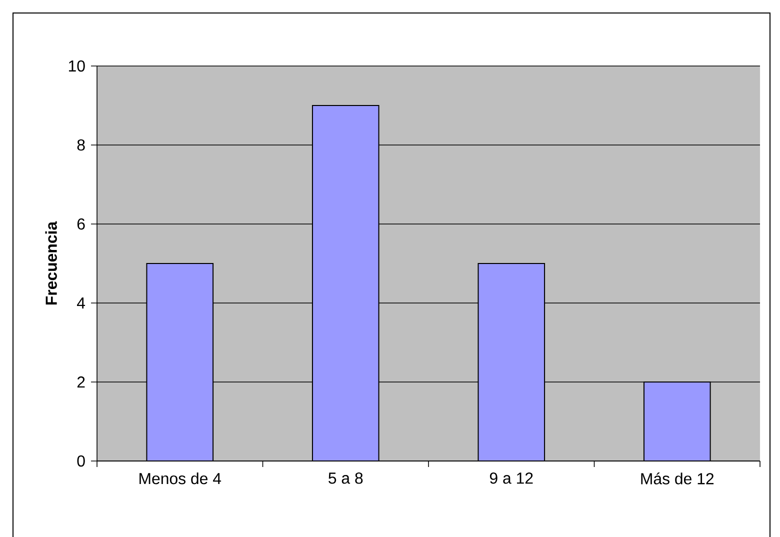 This screenshot has height=537, width=780. Describe the element at coordinates (81, 303) in the screenshot. I see `y-tick-label: 4` at that location.